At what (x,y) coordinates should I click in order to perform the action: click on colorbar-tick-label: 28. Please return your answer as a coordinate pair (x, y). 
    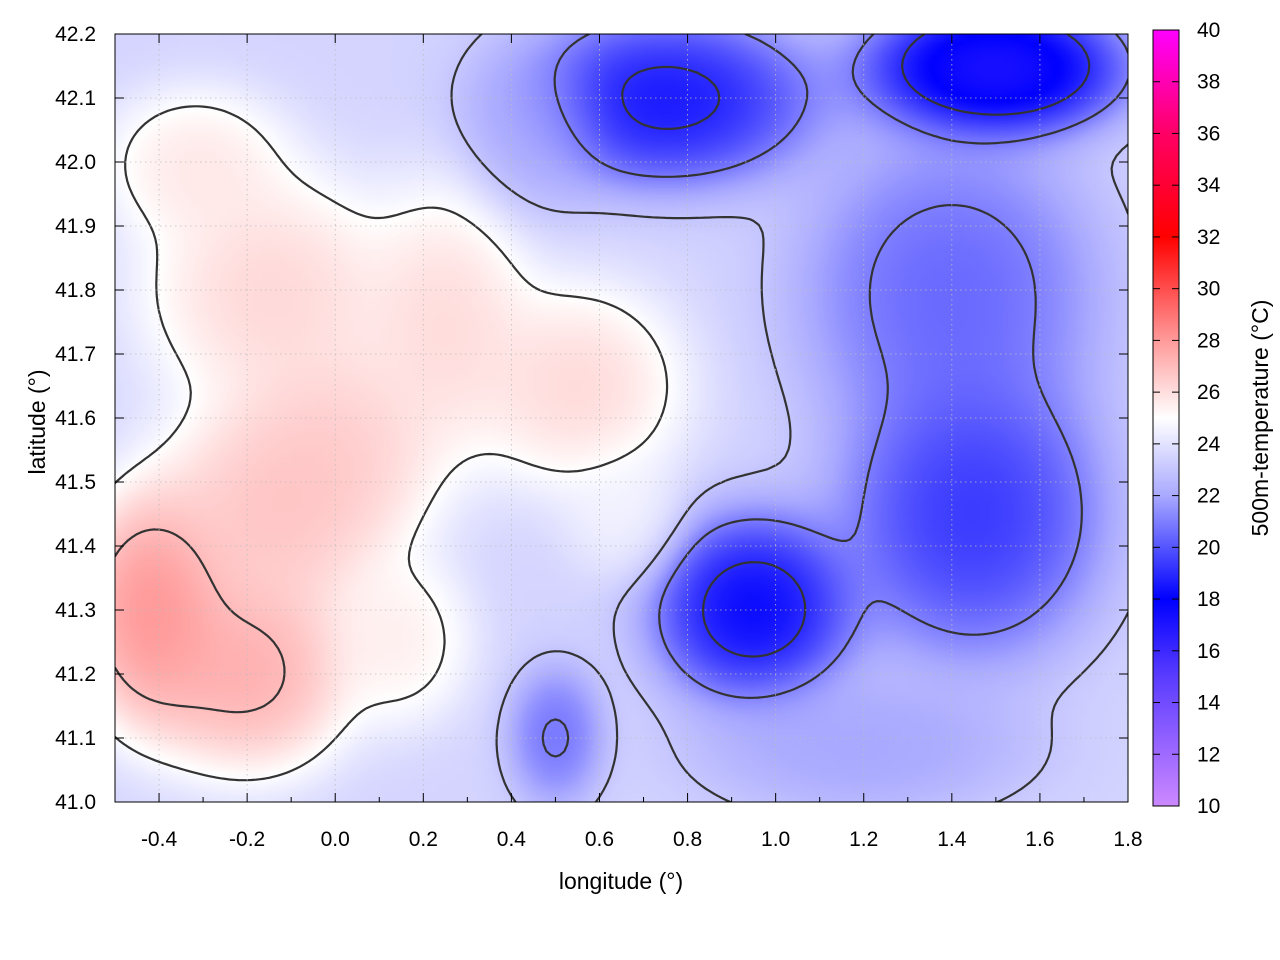
    Looking at the image, I should click on (1208, 340).